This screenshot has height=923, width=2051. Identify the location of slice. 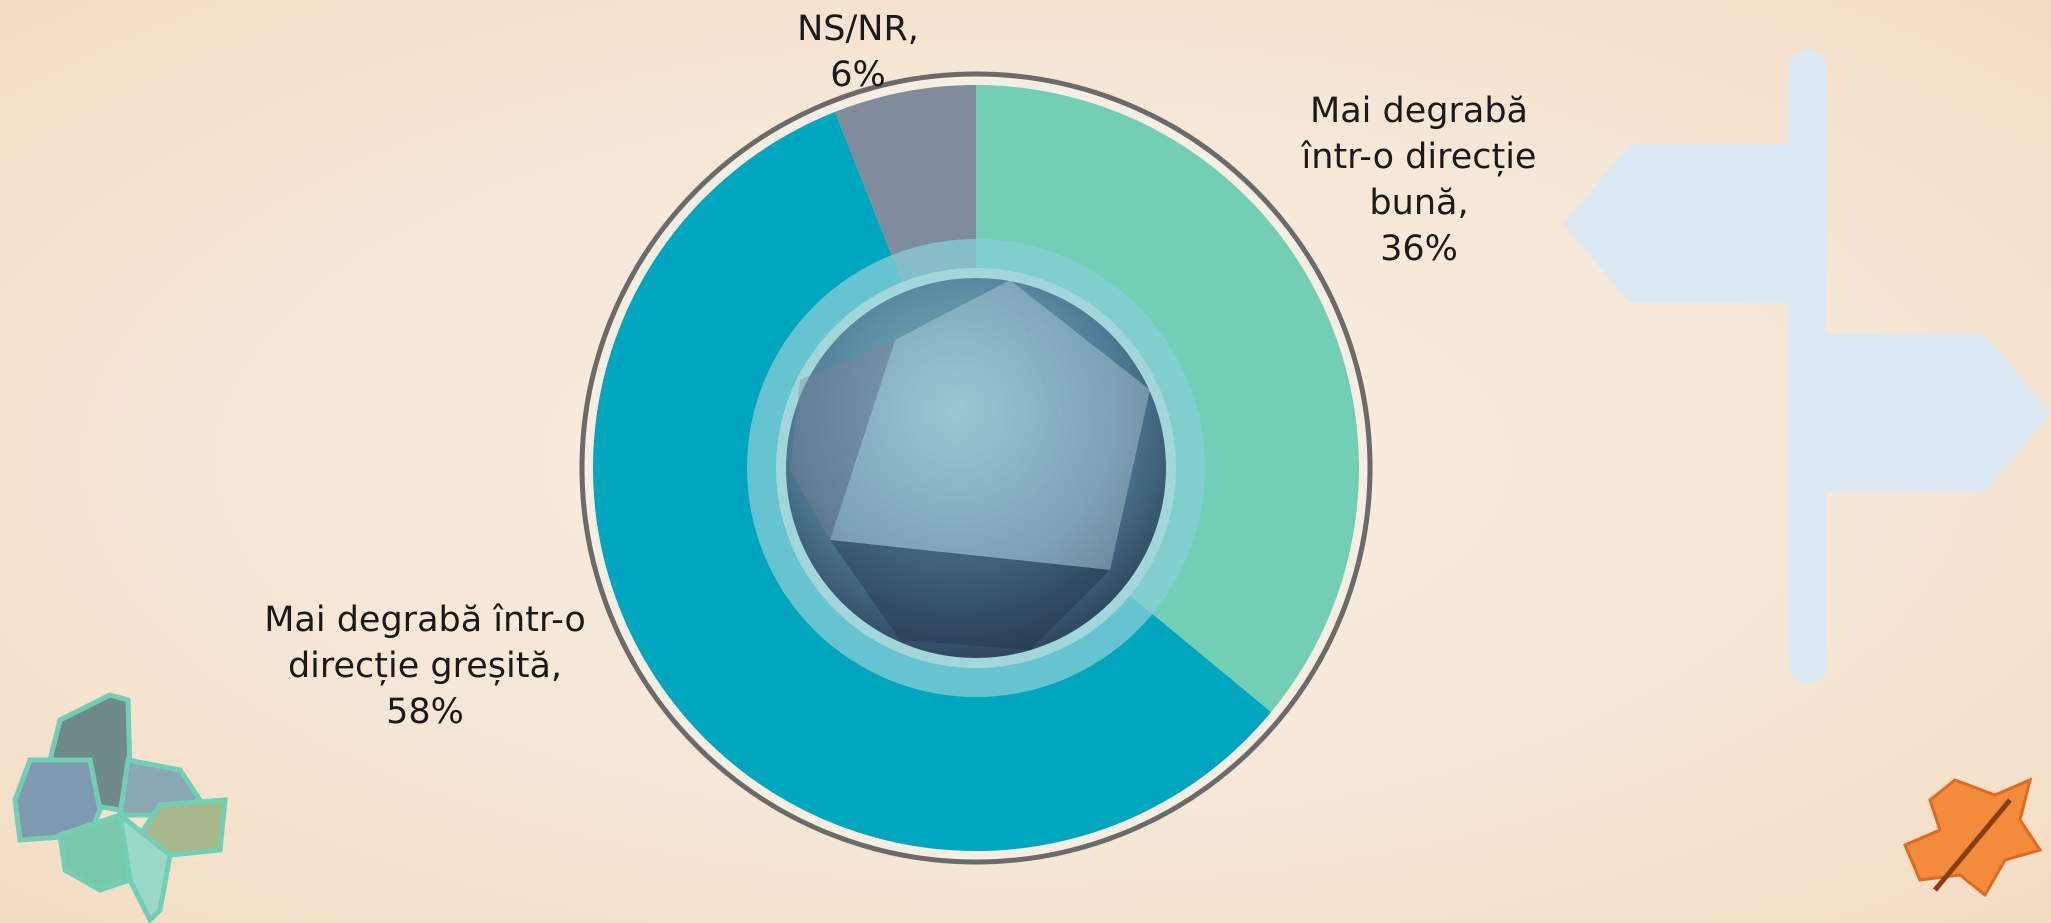
(905, 184).